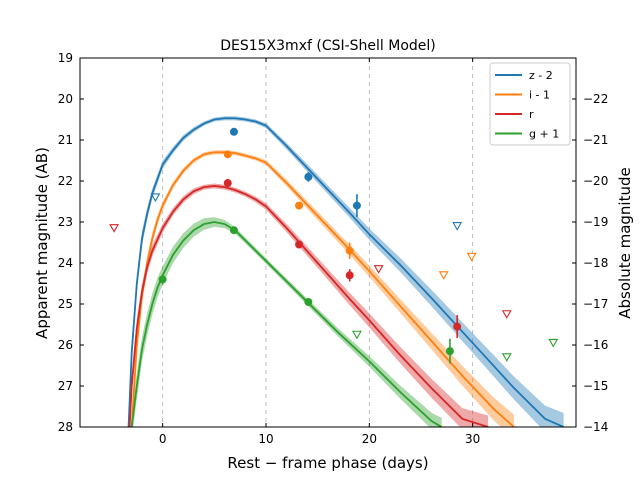 This screenshot has height=480, width=640. What do you see at coordinates (531, 114) in the screenshot?
I see `legend-label-r: r` at bounding box center [531, 114].